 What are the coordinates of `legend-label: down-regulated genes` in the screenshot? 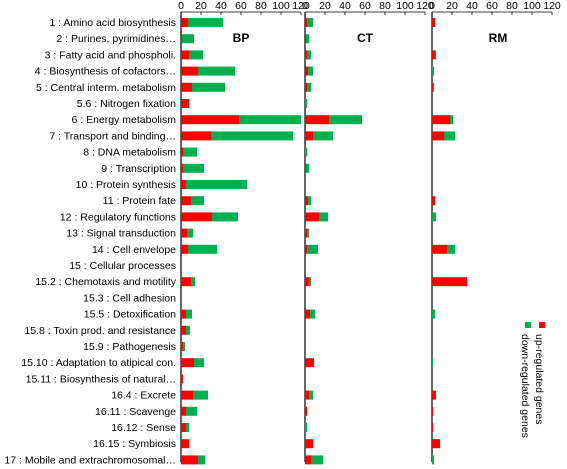 It's located at (525, 386).